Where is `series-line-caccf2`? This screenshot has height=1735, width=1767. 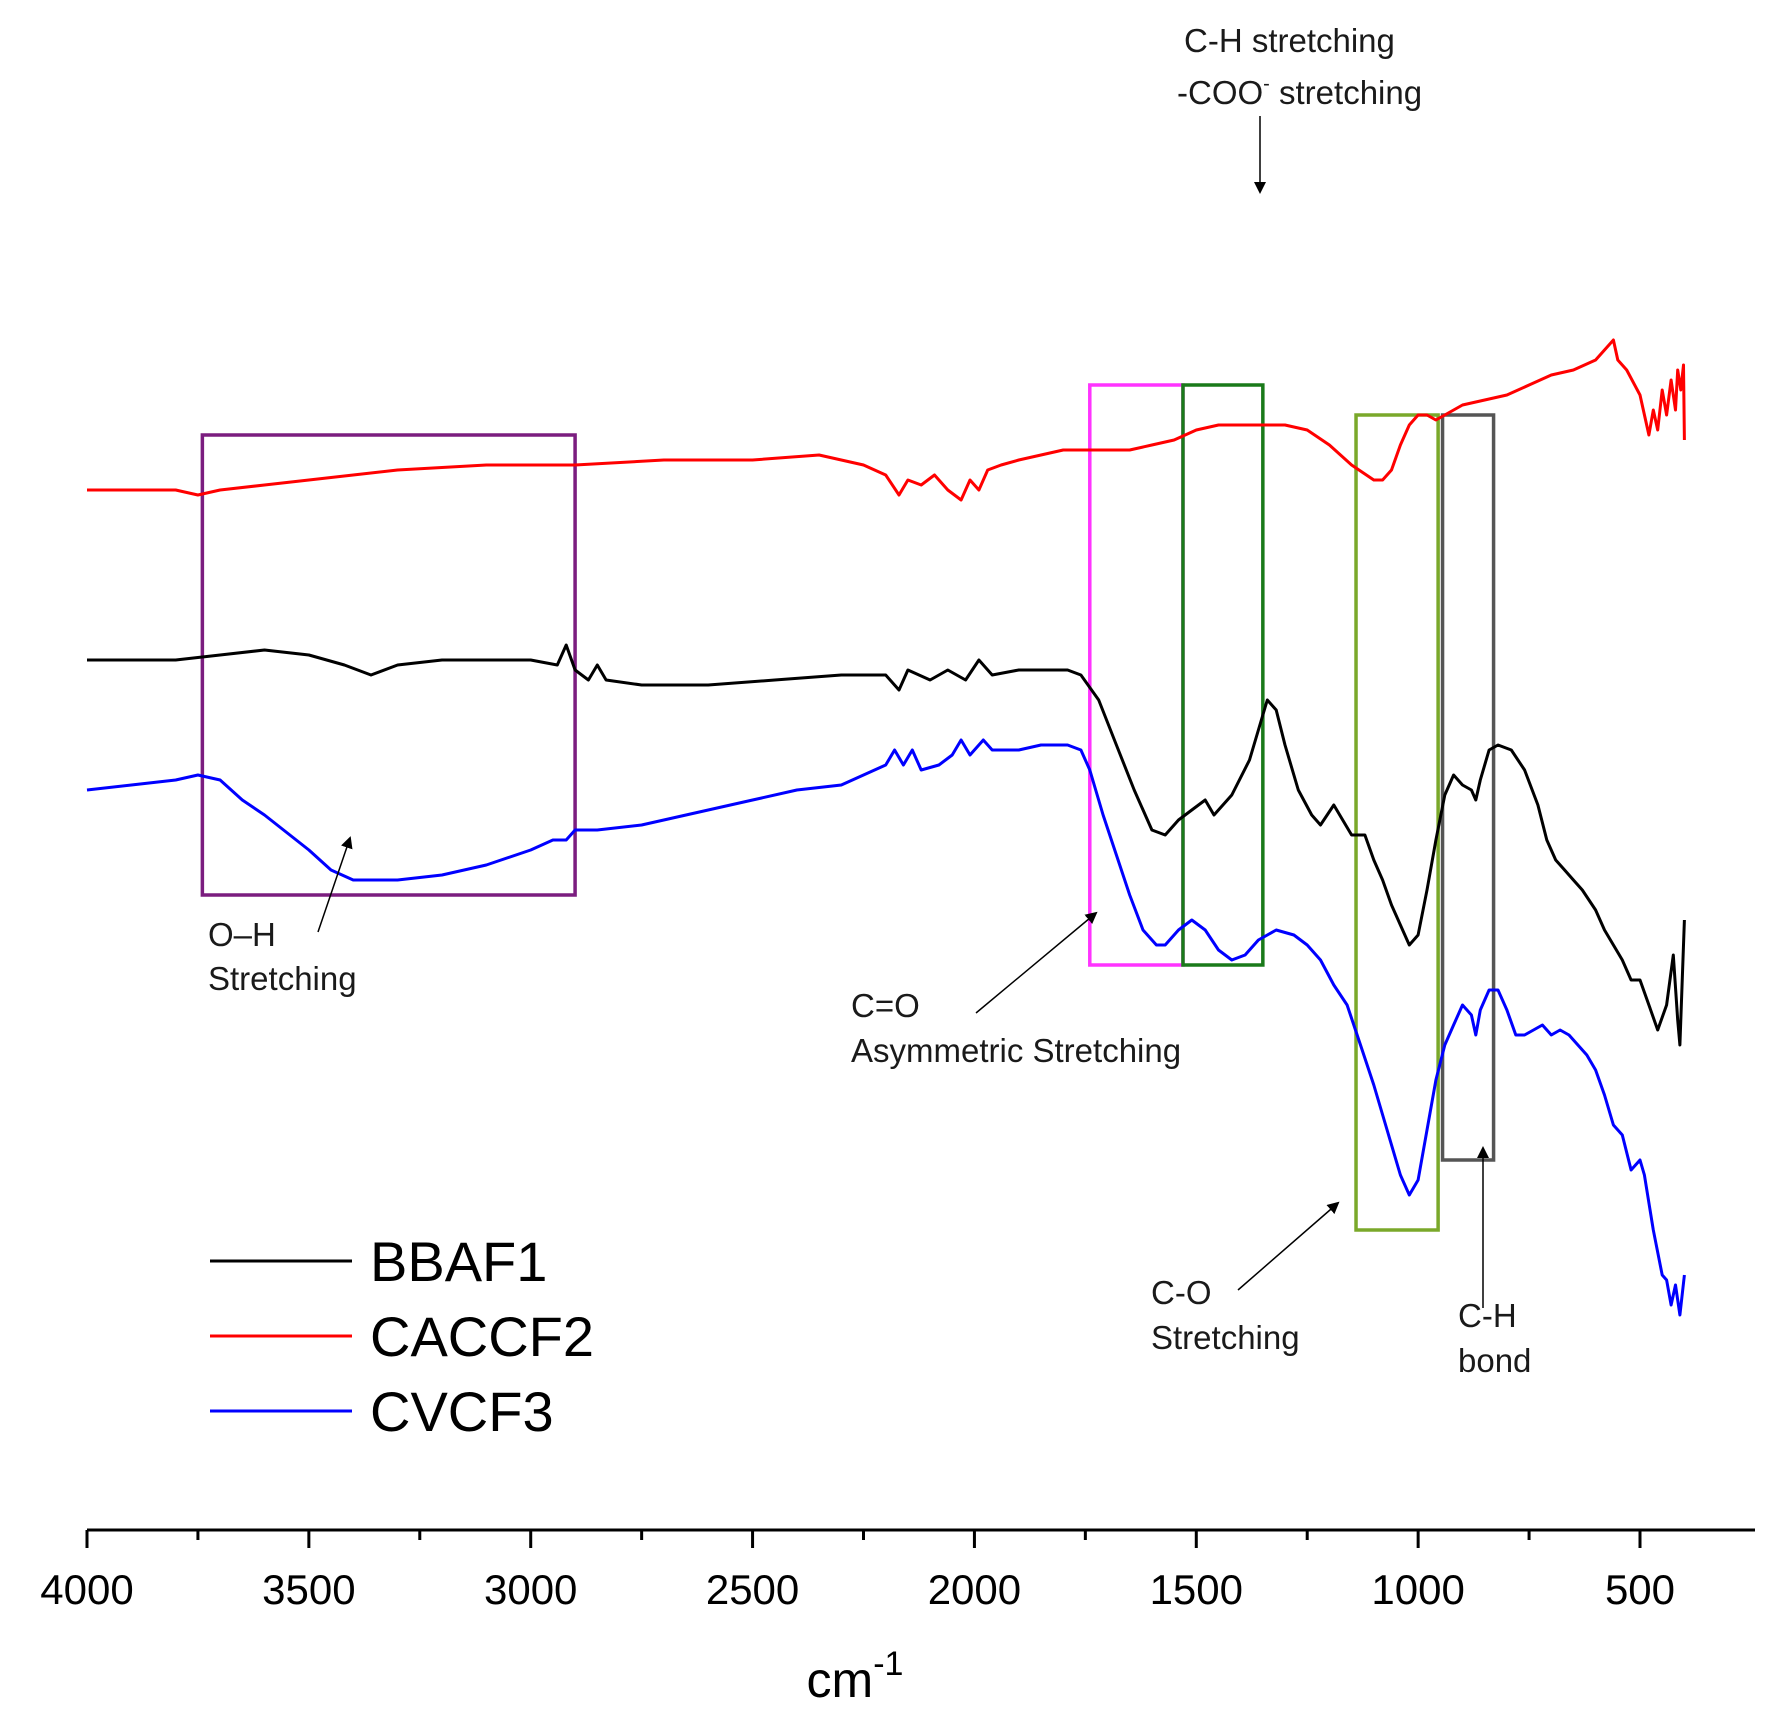 series-line-caccf2 is located at coordinates (886, 420).